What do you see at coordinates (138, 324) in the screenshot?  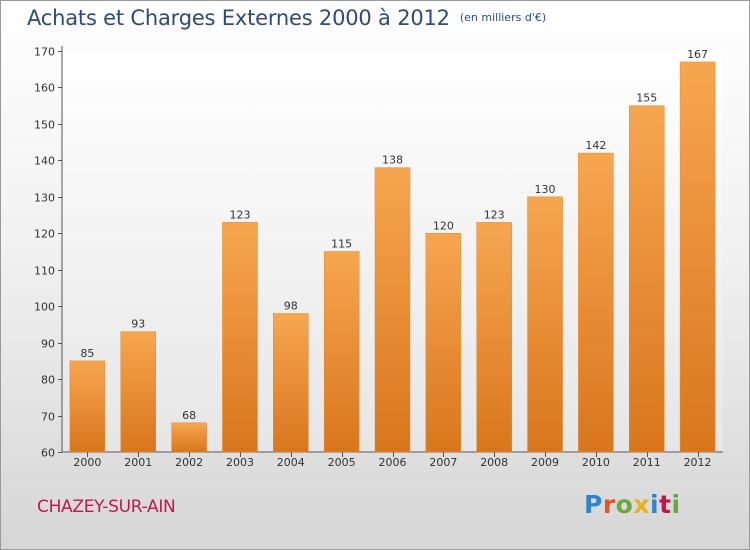 I see `data-label-2001: 93` at bounding box center [138, 324].